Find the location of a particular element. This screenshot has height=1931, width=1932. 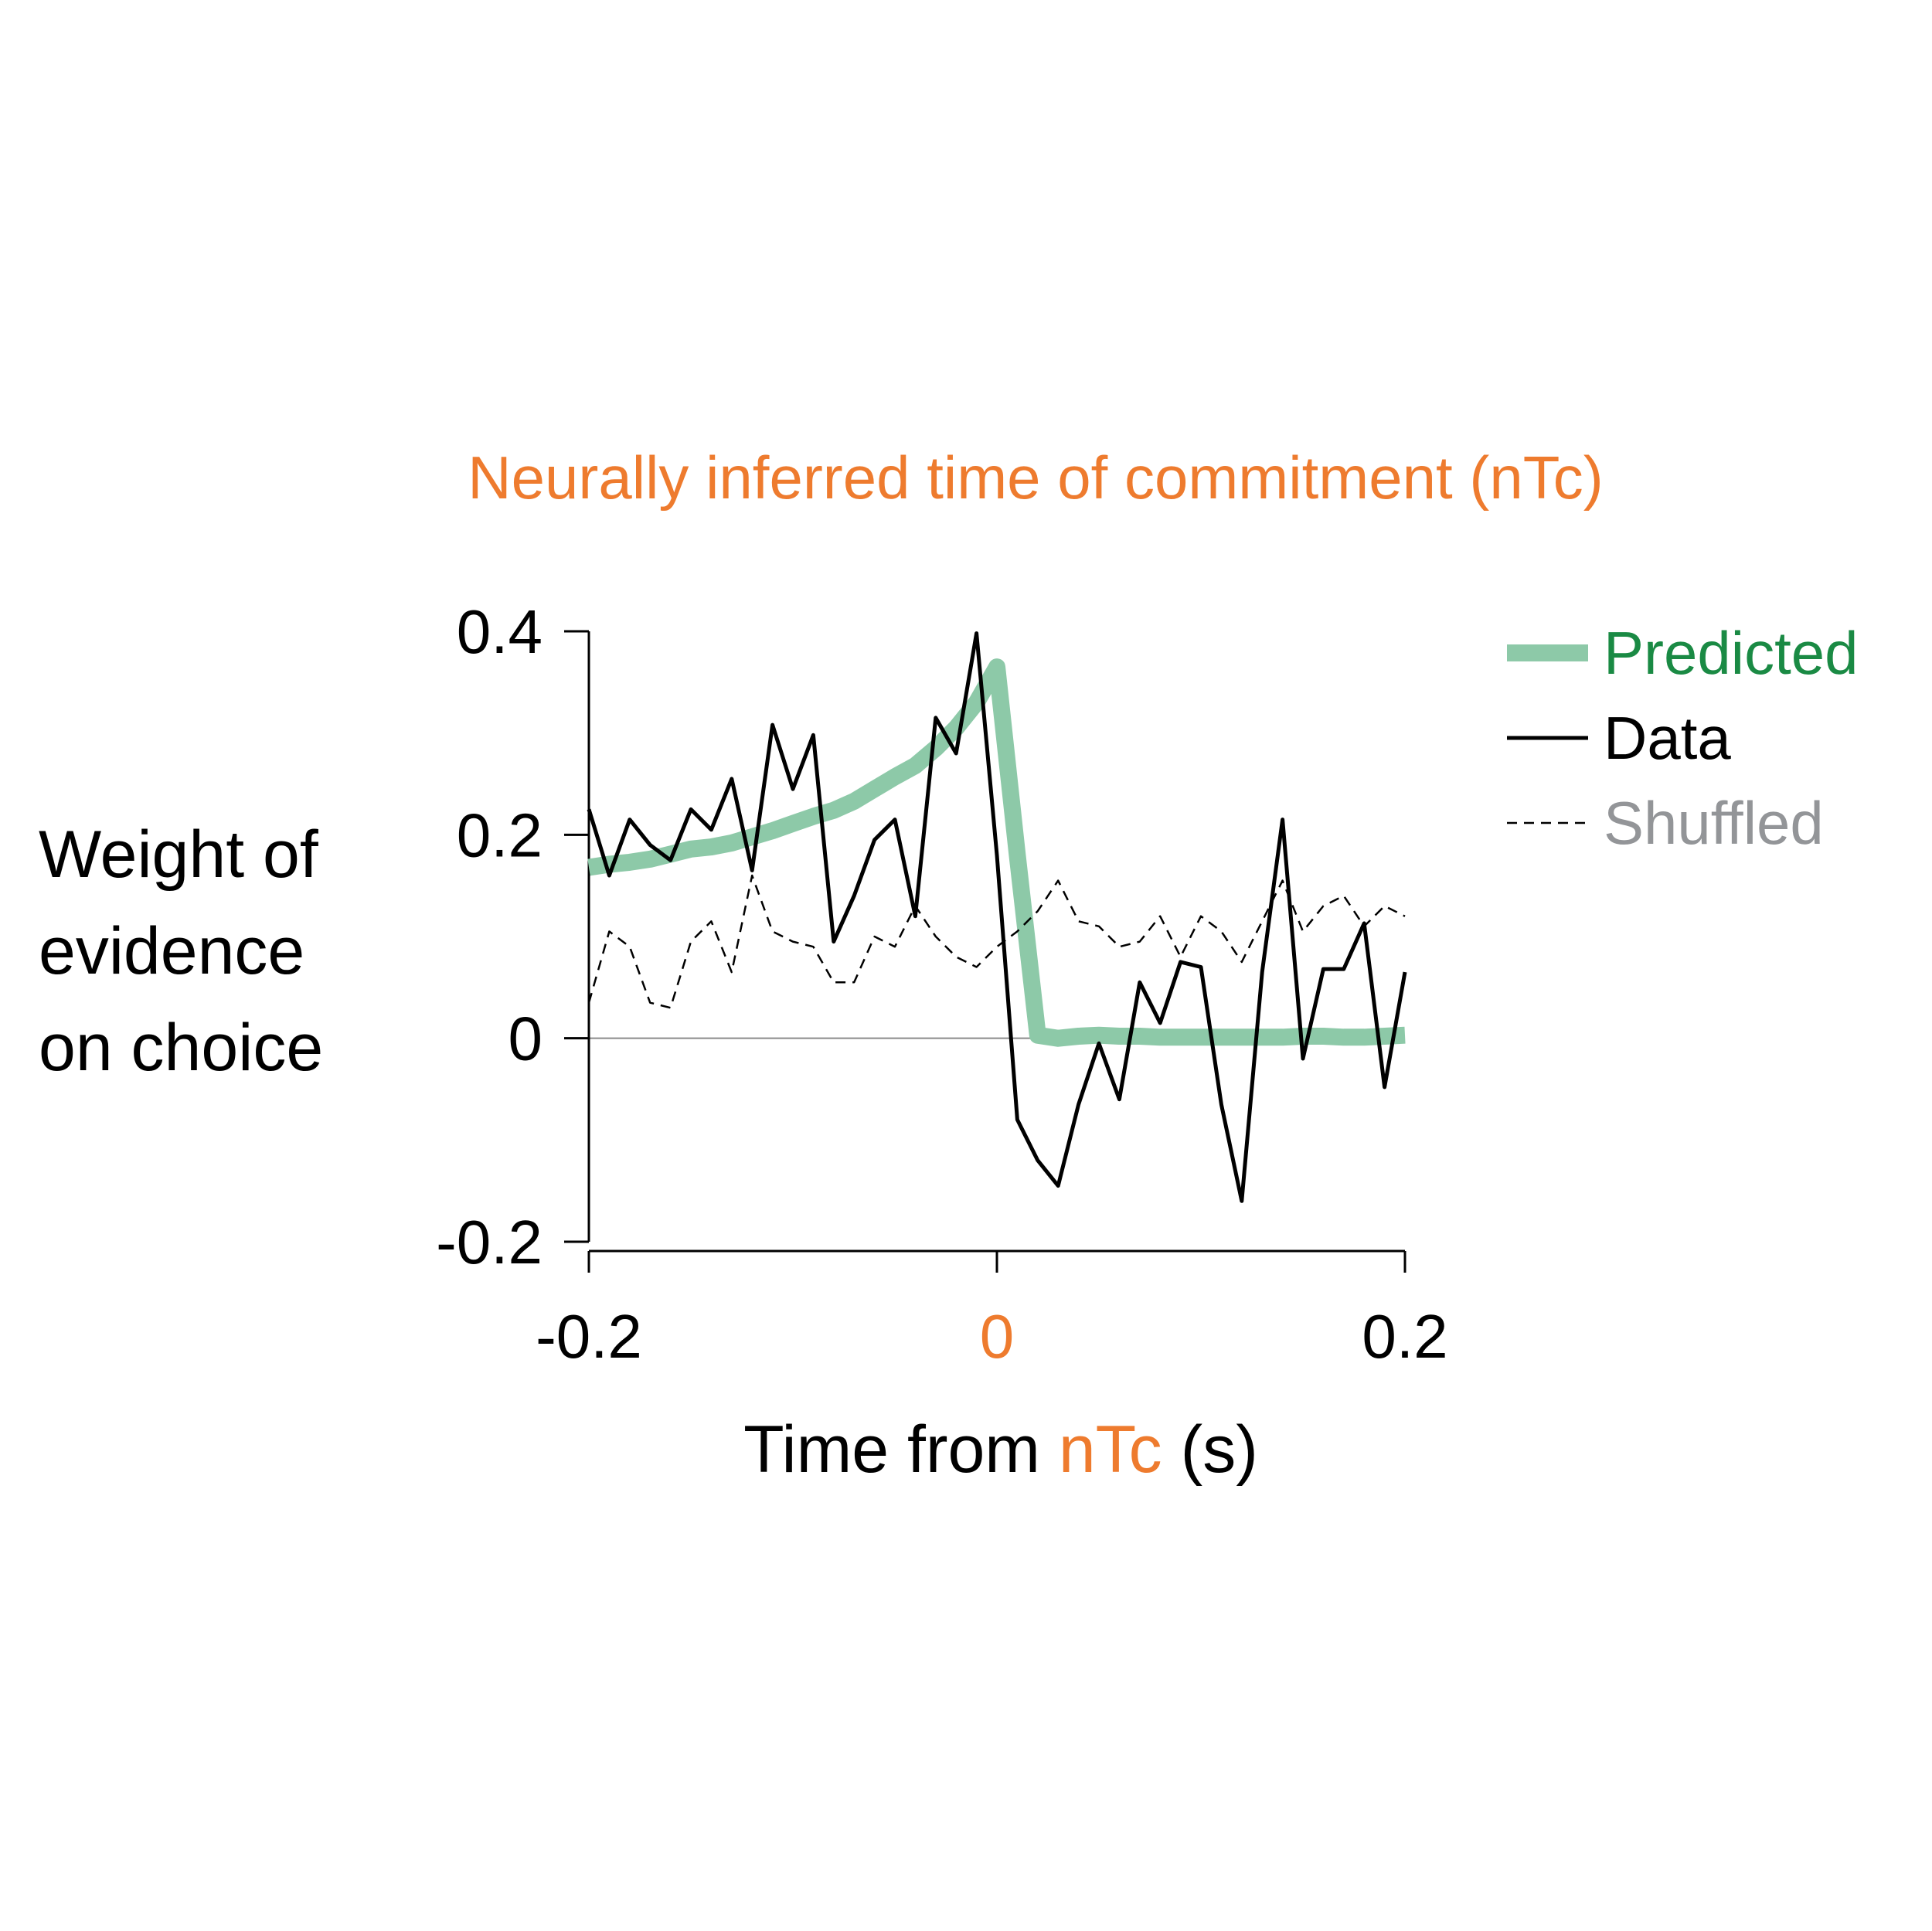

y-tick-label: 0.2 is located at coordinates (500, 835).